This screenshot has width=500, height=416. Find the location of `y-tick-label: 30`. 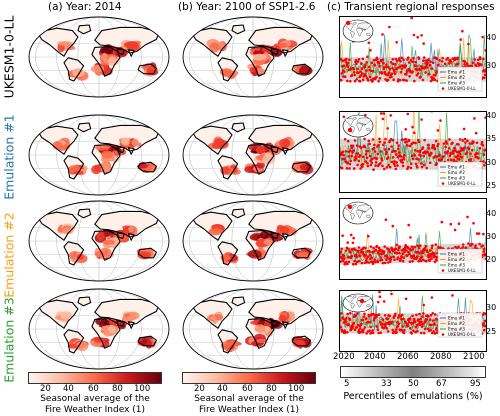

y-tick-label: 30 is located at coordinates (491, 65).